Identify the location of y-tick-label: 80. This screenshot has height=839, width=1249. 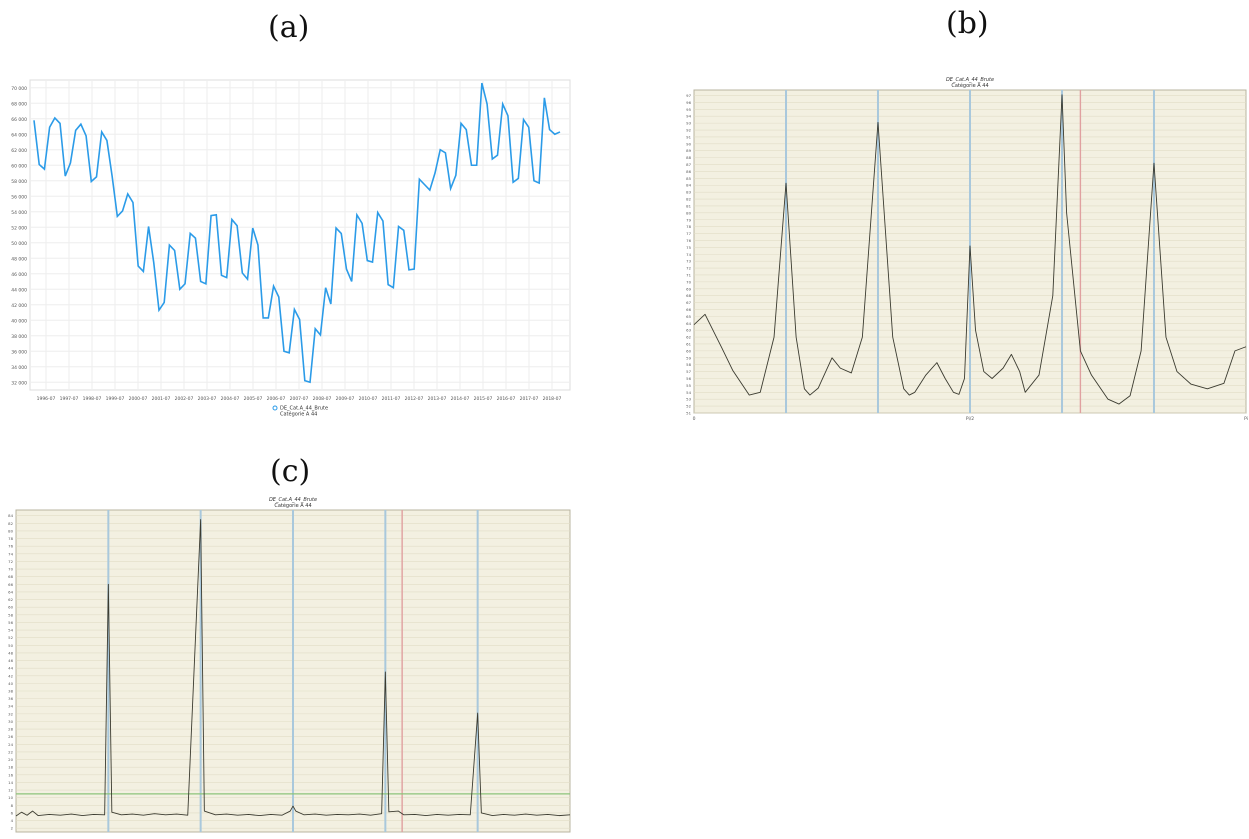
(688, 212).